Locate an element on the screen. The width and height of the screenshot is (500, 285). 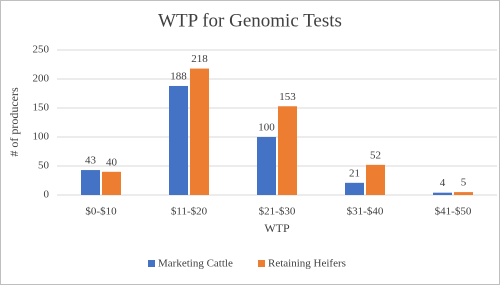
x-tick-label: $11-$20 is located at coordinates (189, 212).